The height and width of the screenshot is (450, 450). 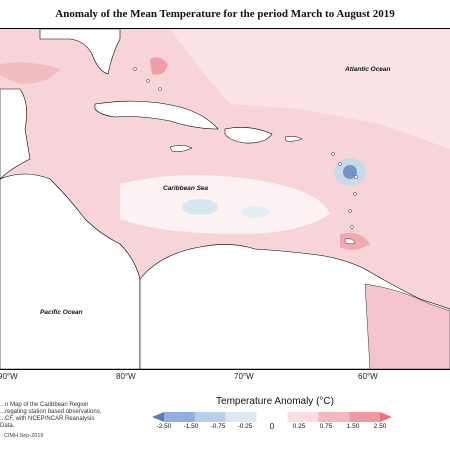 What do you see at coordinates (353, 426) in the screenshot?
I see `legend-tick-label: 1.50` at bounding box center [353, 426].